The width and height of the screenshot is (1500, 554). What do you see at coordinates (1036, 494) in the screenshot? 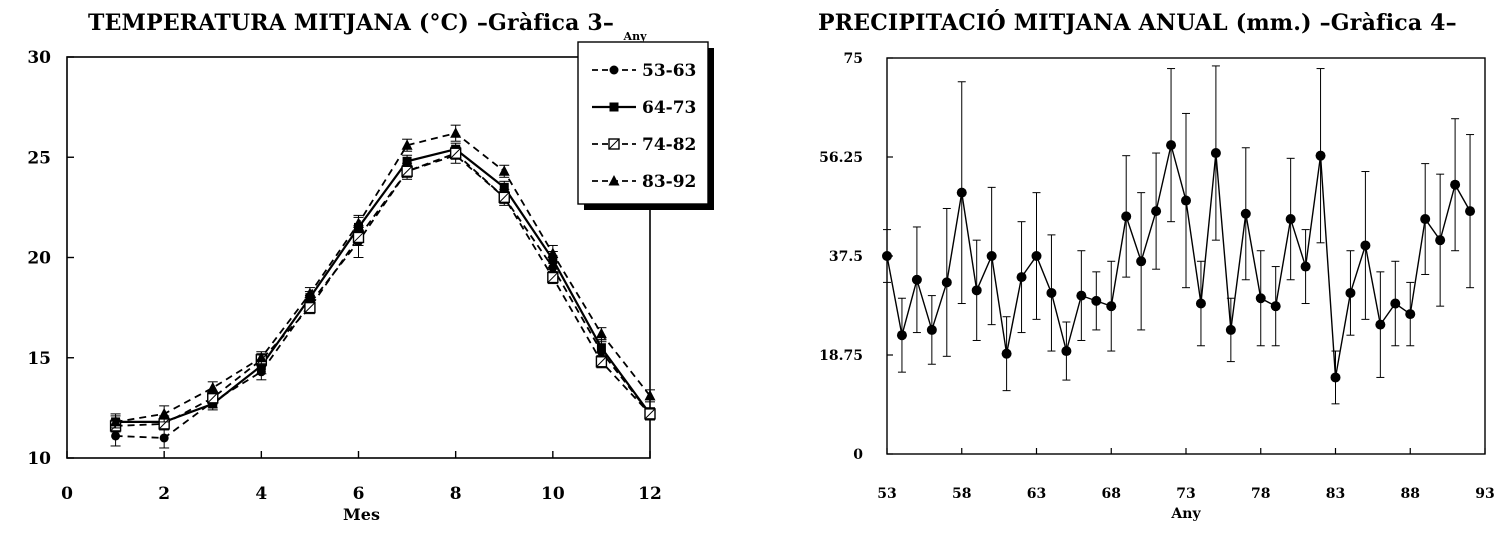
I see `x-tick-label: 63` at bounding box center [1036, 494].